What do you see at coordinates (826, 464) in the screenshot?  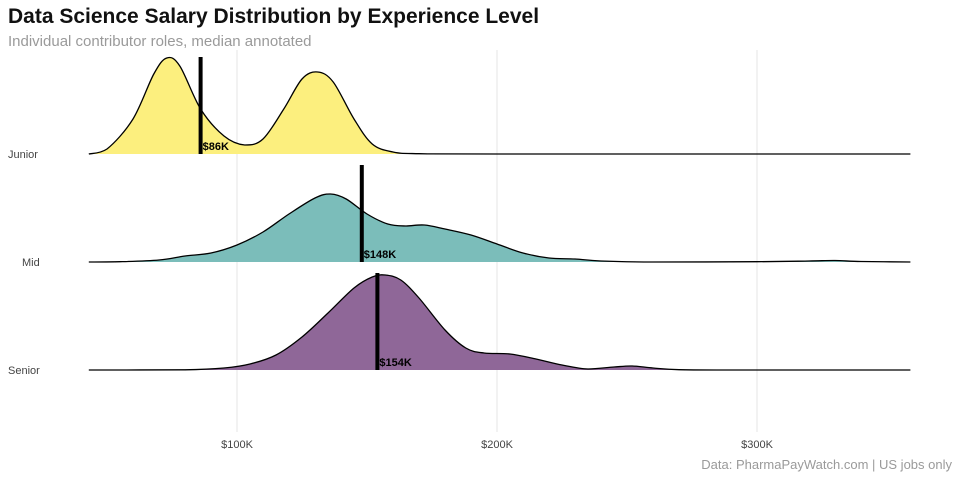 I see `chart-caption: Data: PharmaPayWatch.com | US jobs only` at bounding box center [826, 464].